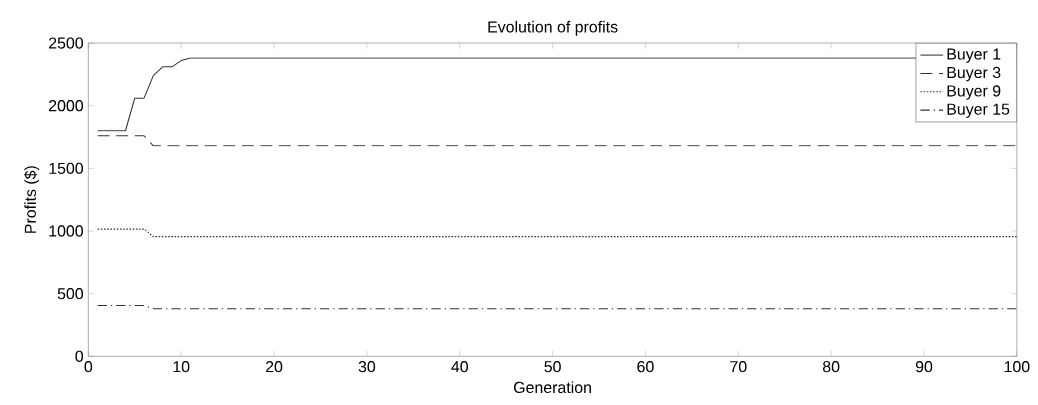  Describe the element at coordinates (274, 367) in the screenshot. I see `x-tick-label: 20` at that location.